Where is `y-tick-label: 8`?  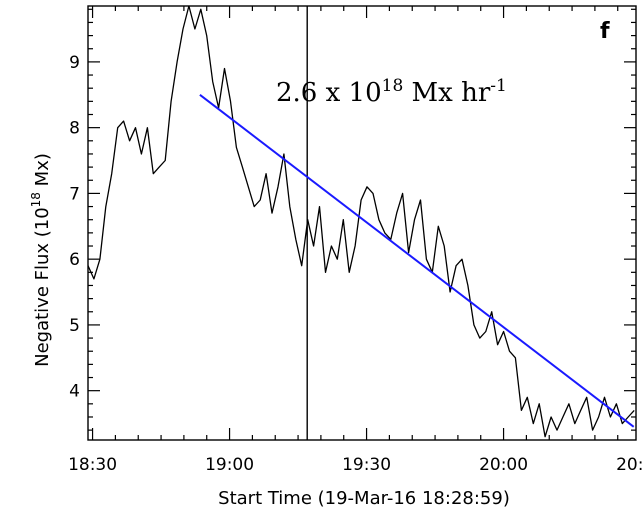 y-tick-label: 8 is located at coordinates (74, 129).